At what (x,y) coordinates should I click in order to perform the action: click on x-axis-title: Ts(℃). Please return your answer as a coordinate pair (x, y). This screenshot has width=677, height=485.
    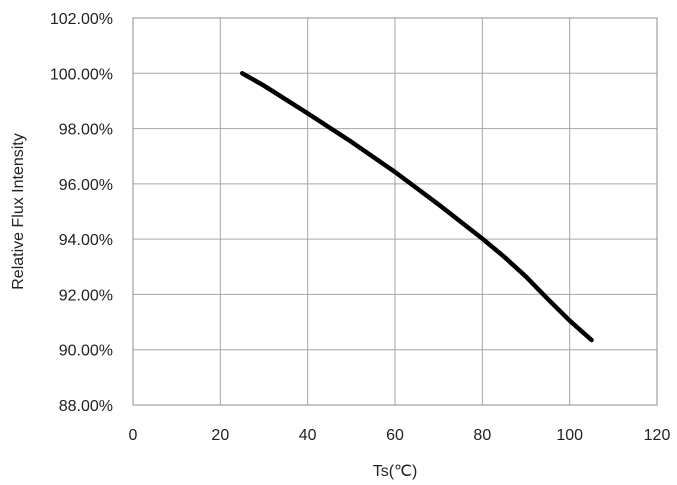
    Looking at the image, I should click on (395, 471).